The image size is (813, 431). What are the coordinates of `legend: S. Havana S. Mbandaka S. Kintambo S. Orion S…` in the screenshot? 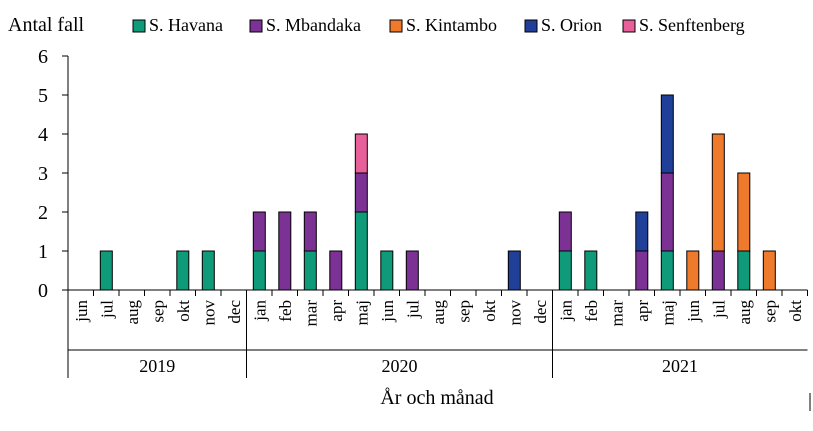 It's located at (438, 25).